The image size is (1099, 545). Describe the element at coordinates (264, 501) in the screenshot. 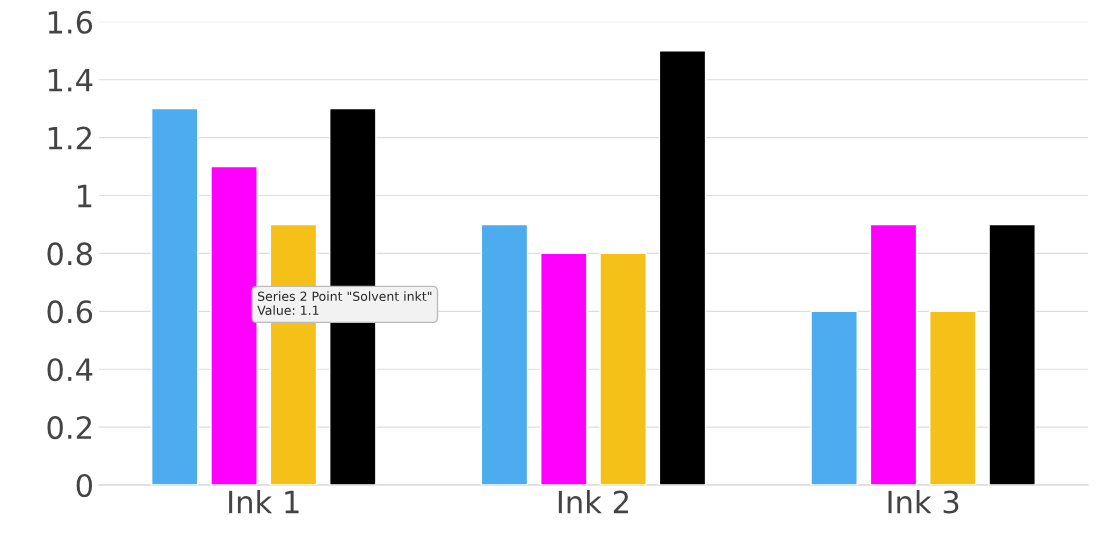

I see `x-tick-label: Ink 1` at that location.